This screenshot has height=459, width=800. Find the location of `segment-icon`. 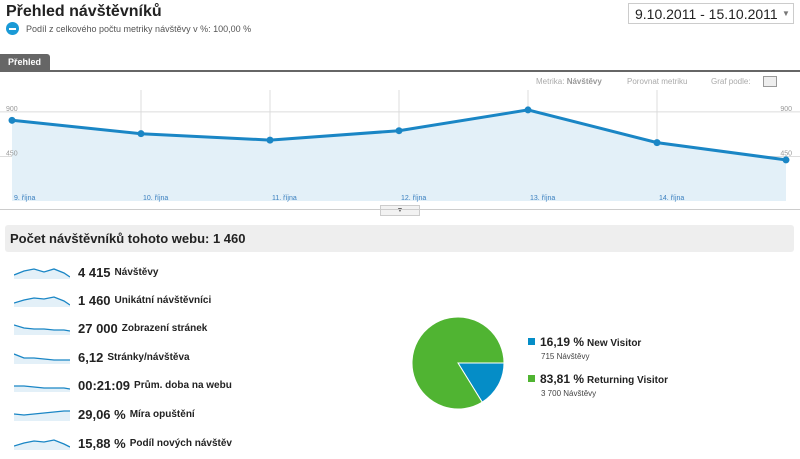

segment-icon is located at coordinates (12, 28).